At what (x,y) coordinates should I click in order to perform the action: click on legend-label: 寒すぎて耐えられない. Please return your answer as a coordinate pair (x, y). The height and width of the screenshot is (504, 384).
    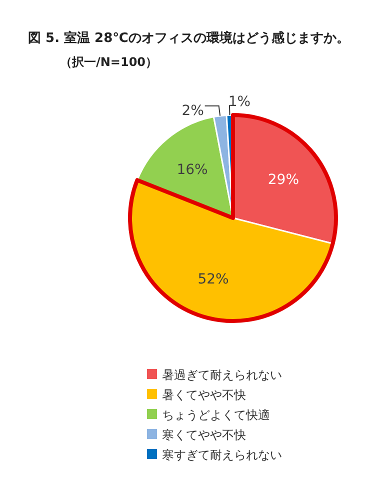
    Looking at the image, I should click on (222, 455).